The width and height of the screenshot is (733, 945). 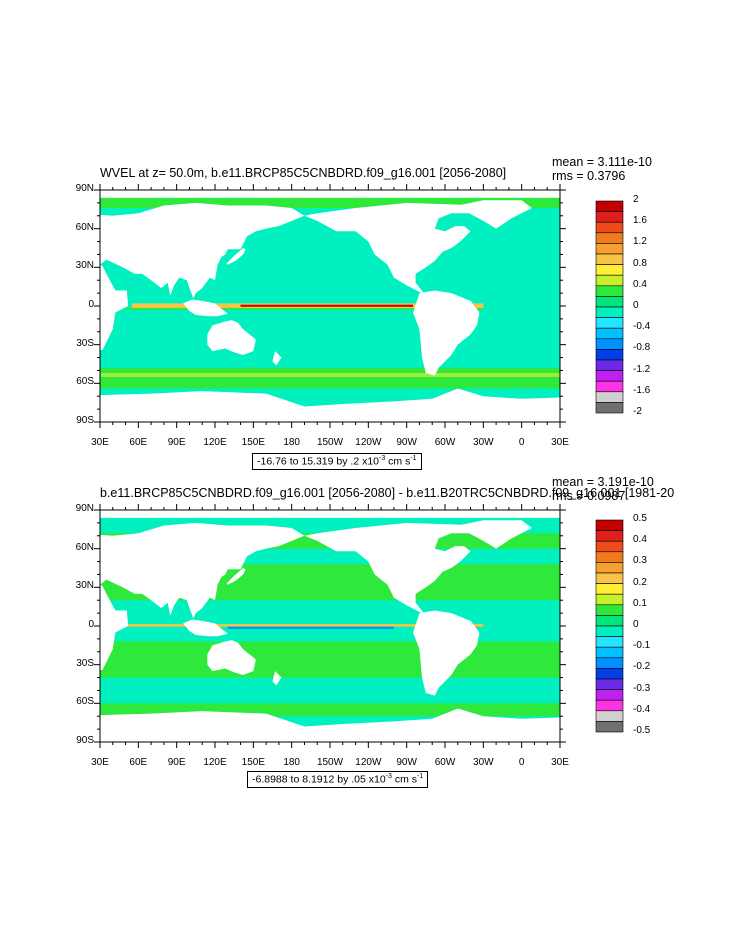 What do you see at coordinates (640, 518) in the screenshot?
I see `colorbar-label: 0.5` at bounding box center [640, 518].